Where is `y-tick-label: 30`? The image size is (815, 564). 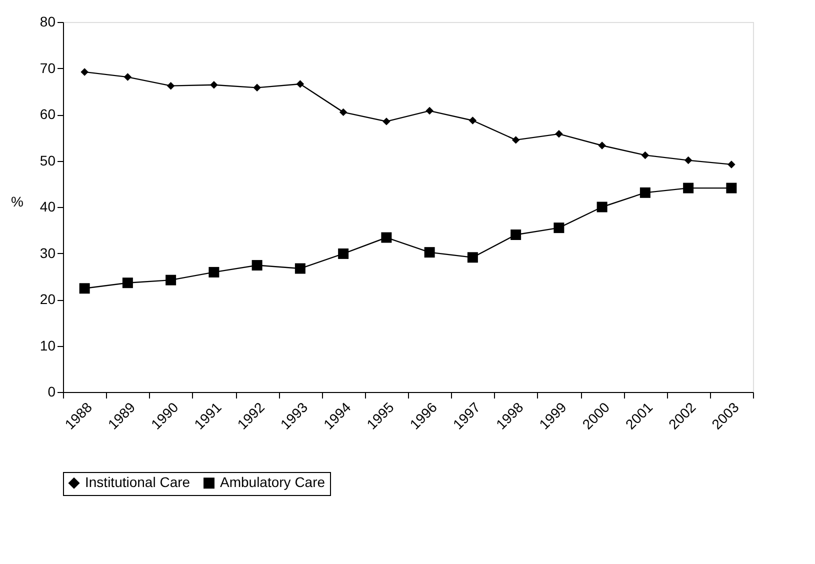 y-tick-label: 30 is located at coordinates (48, 252).